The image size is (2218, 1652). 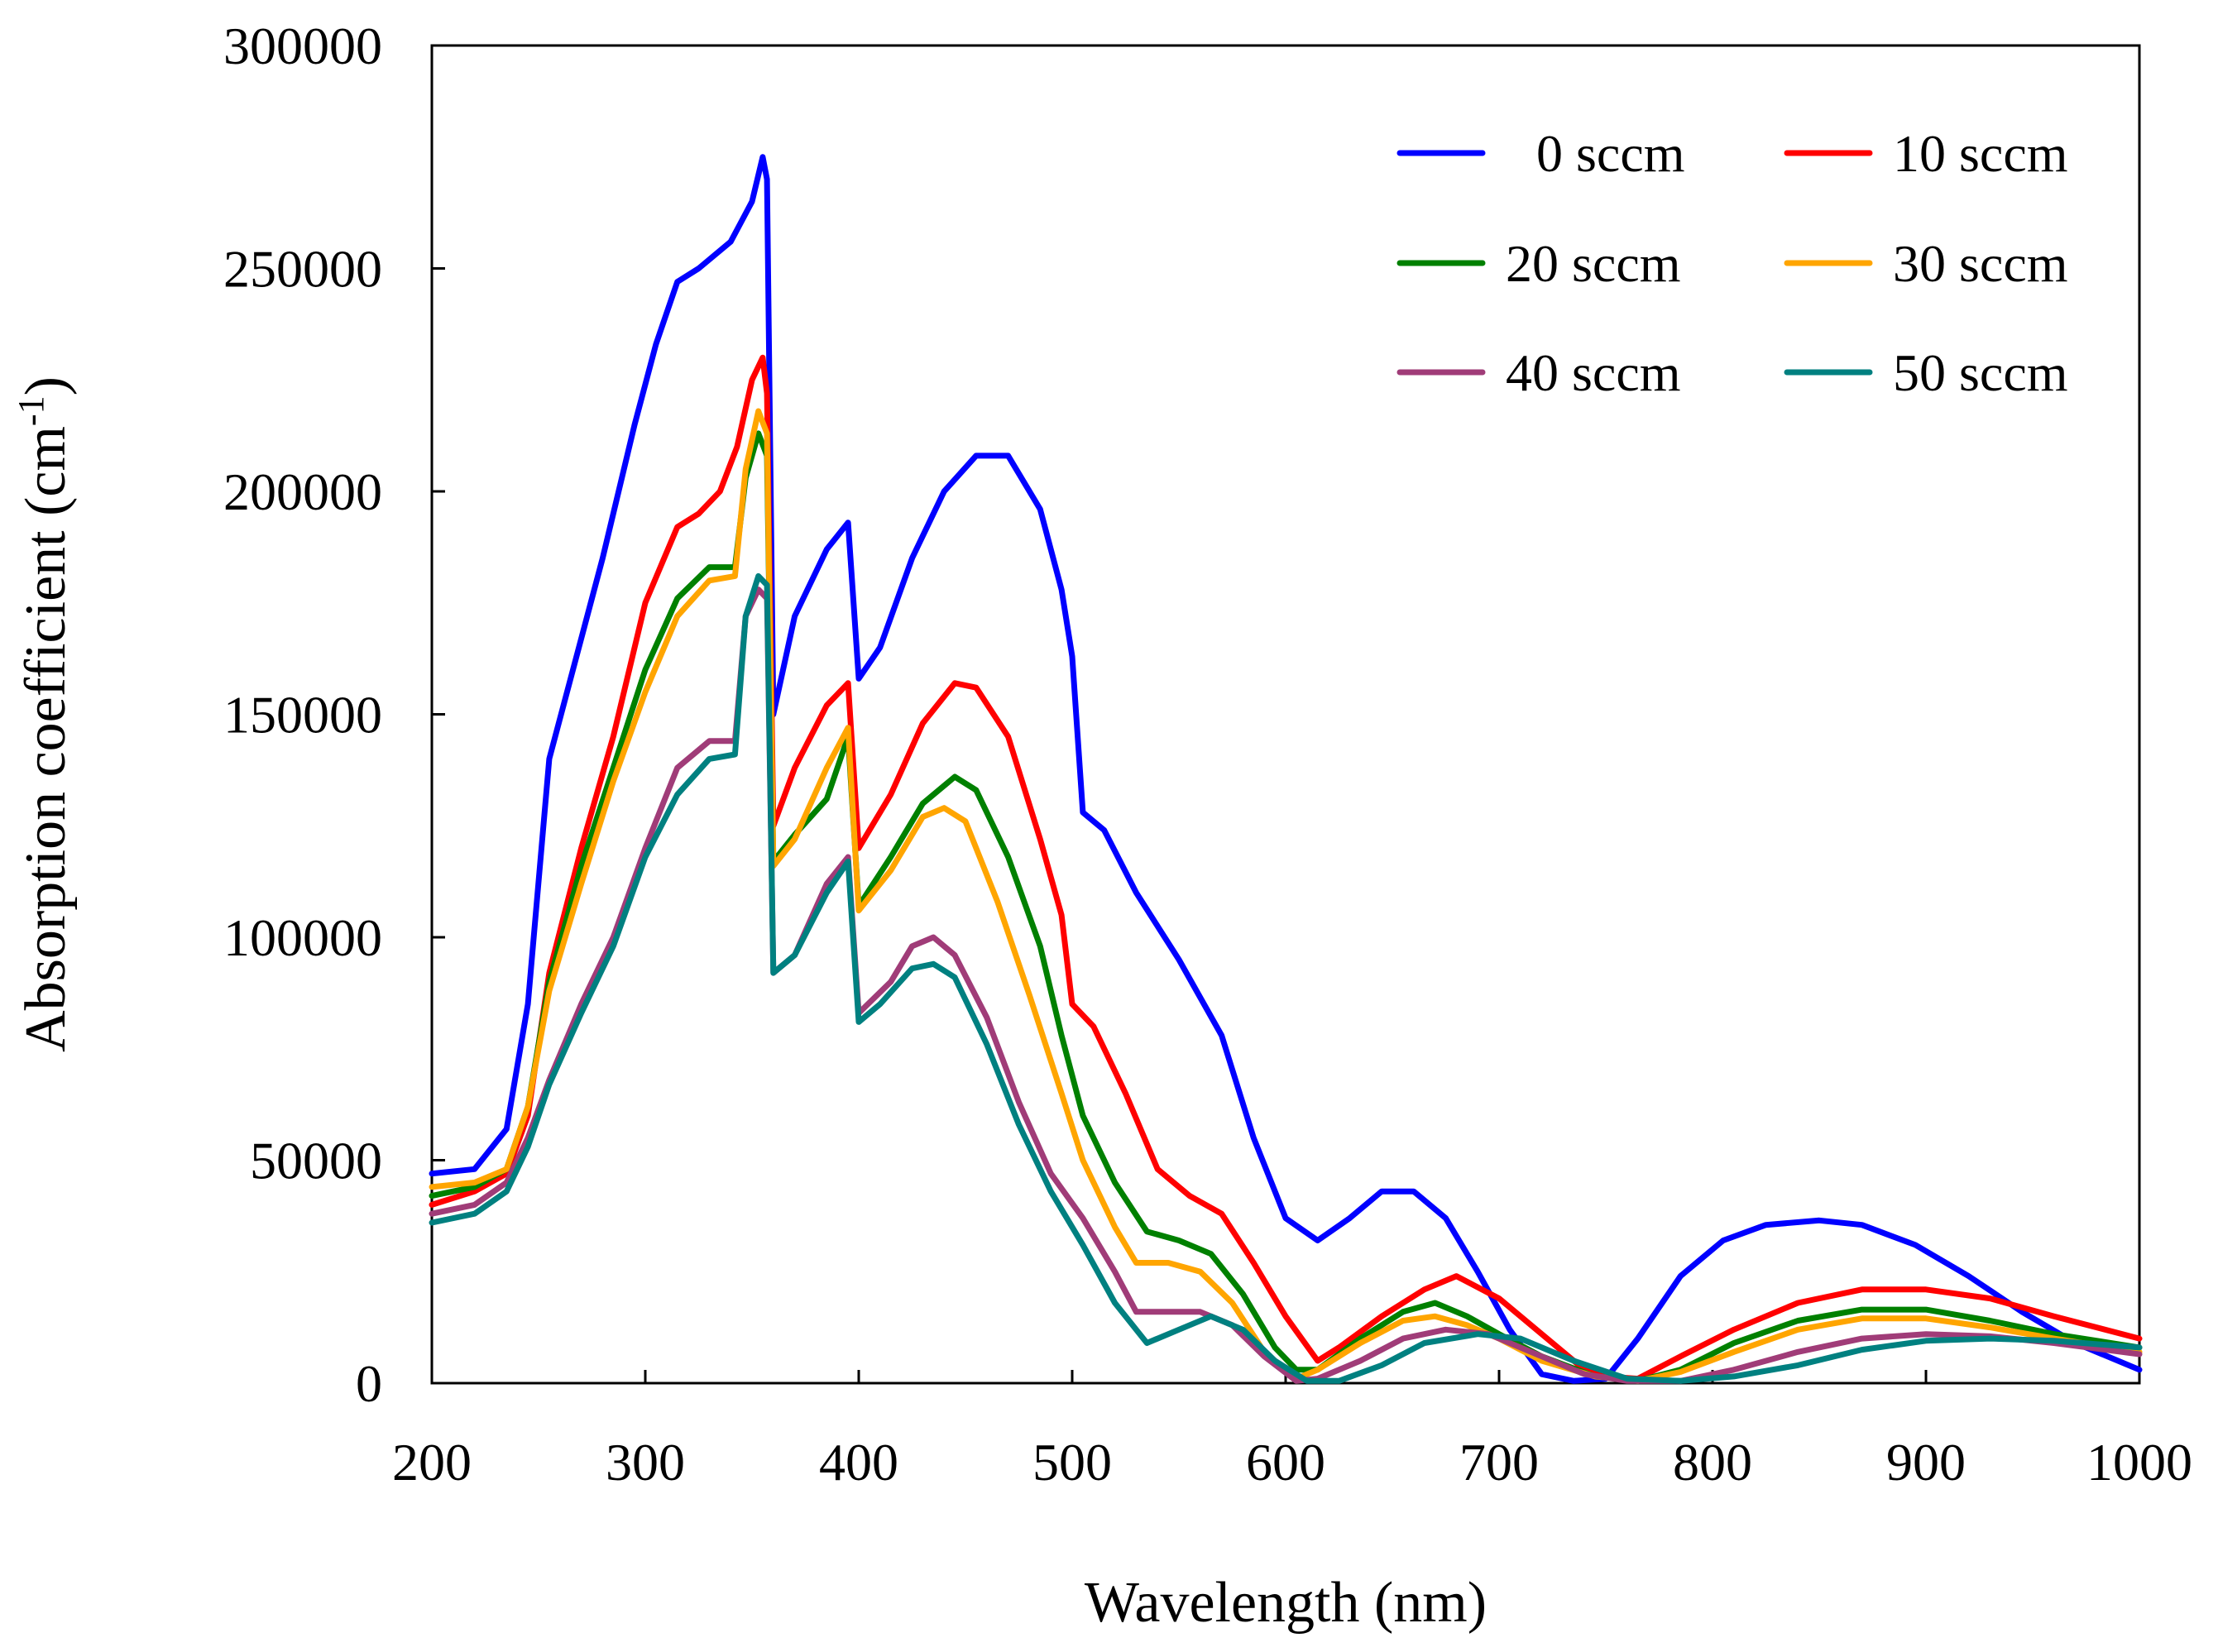 I want to click on y-axis-title-close: ), so click(x=46, y=385).